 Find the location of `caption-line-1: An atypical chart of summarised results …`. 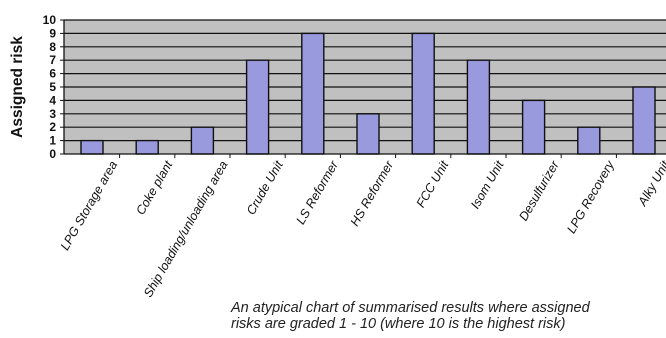

caption-line-1: An atypical chart of summarised results … is located at coordinates (410, 308).